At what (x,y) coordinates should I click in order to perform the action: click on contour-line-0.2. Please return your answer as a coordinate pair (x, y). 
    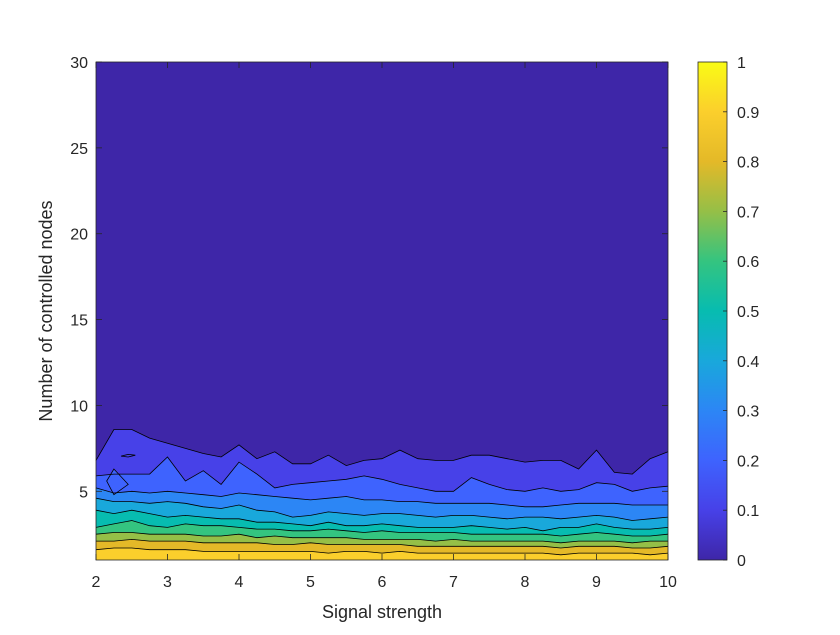
    Looking at the image, I should click on (382, 474).